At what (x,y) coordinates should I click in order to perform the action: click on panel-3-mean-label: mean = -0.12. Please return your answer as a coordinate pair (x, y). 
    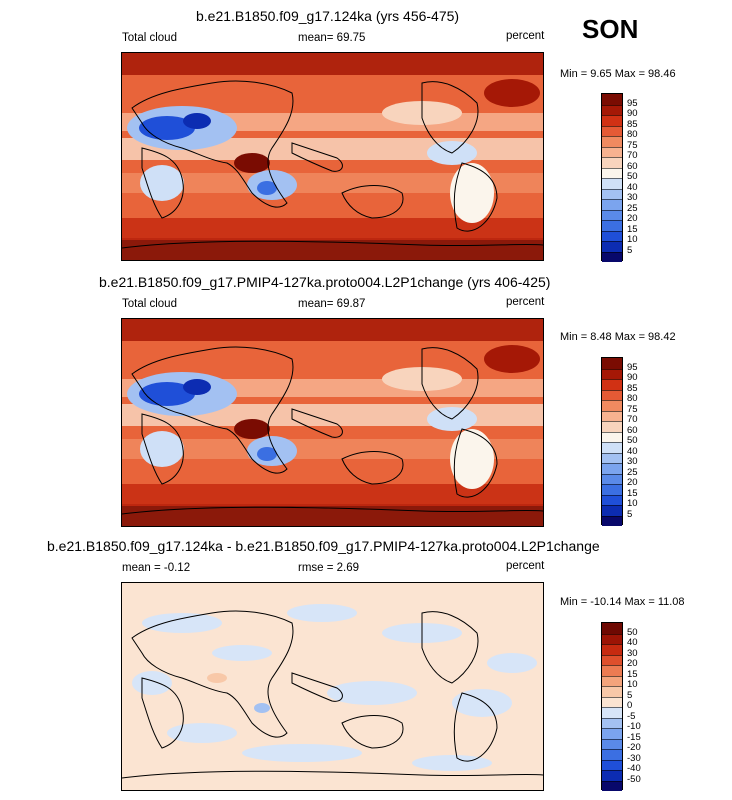
    Looking at the image, I should click on (156, 568).